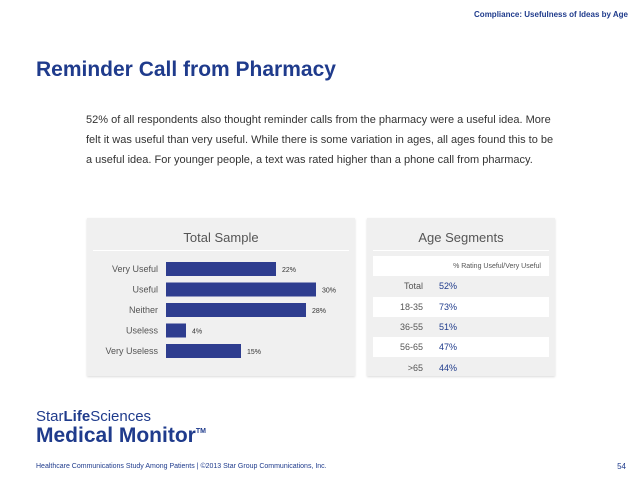  Describe the element at coordinates (319, 311) in the screenshot. I see `data-label: 28%` at that location.